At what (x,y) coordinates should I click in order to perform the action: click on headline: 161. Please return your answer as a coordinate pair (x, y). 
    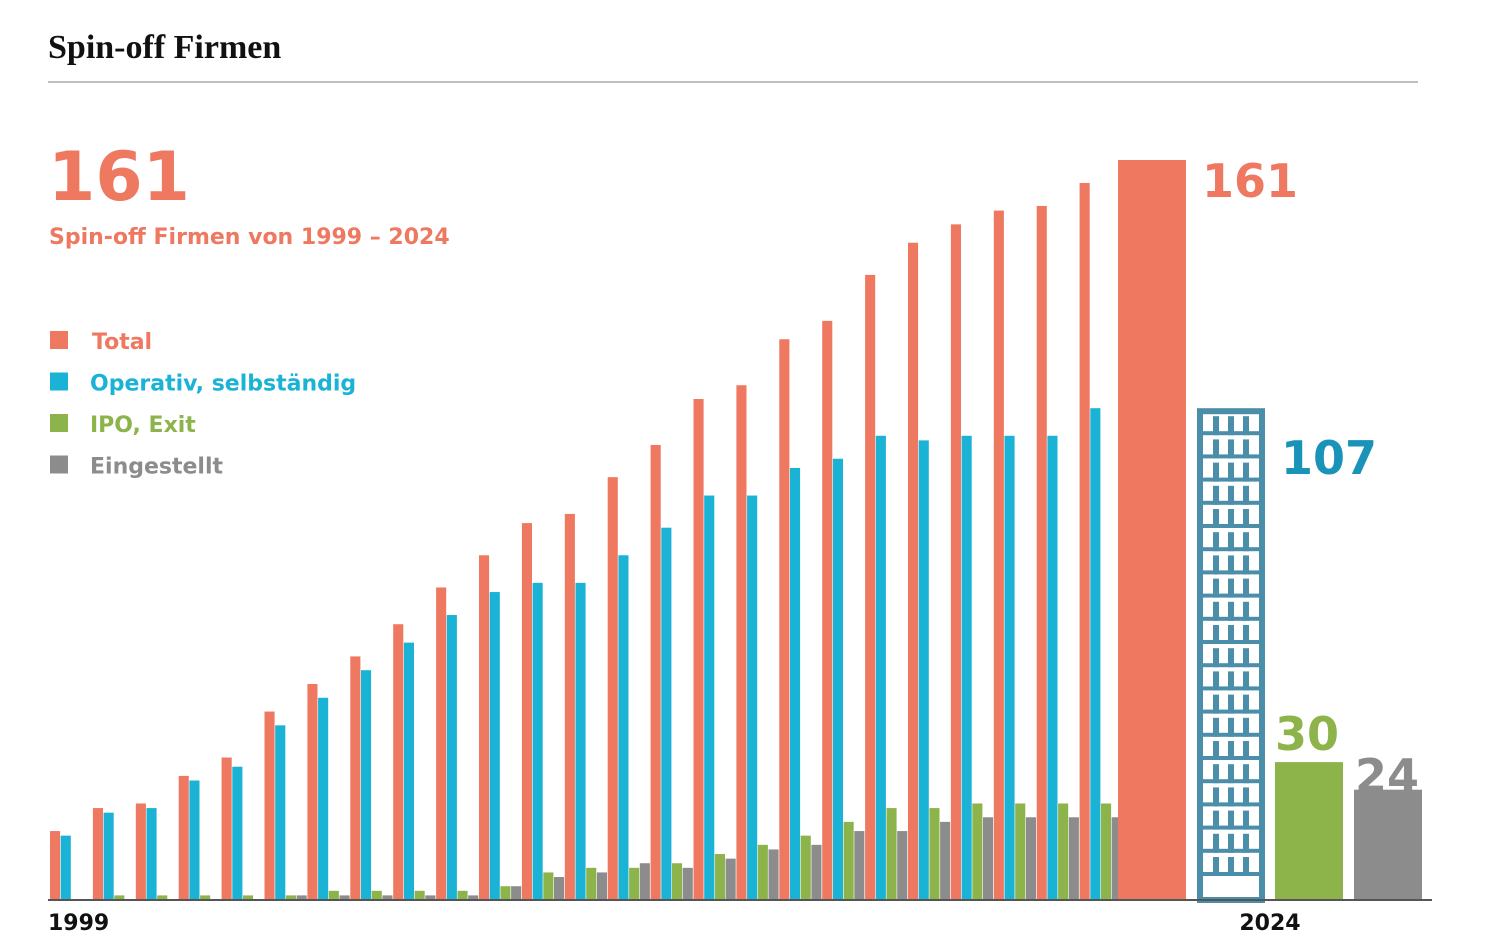
    Looking at the image, I should click on (119, 177).